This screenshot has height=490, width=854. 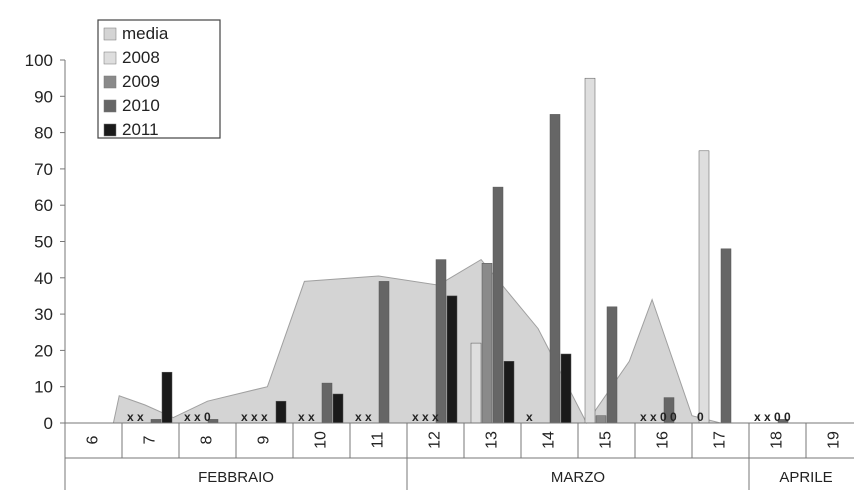 What do you see at coordinates (43, 314) in the screenshot?
I see `y-tick-label: 30` at bounding box center [43, 314].